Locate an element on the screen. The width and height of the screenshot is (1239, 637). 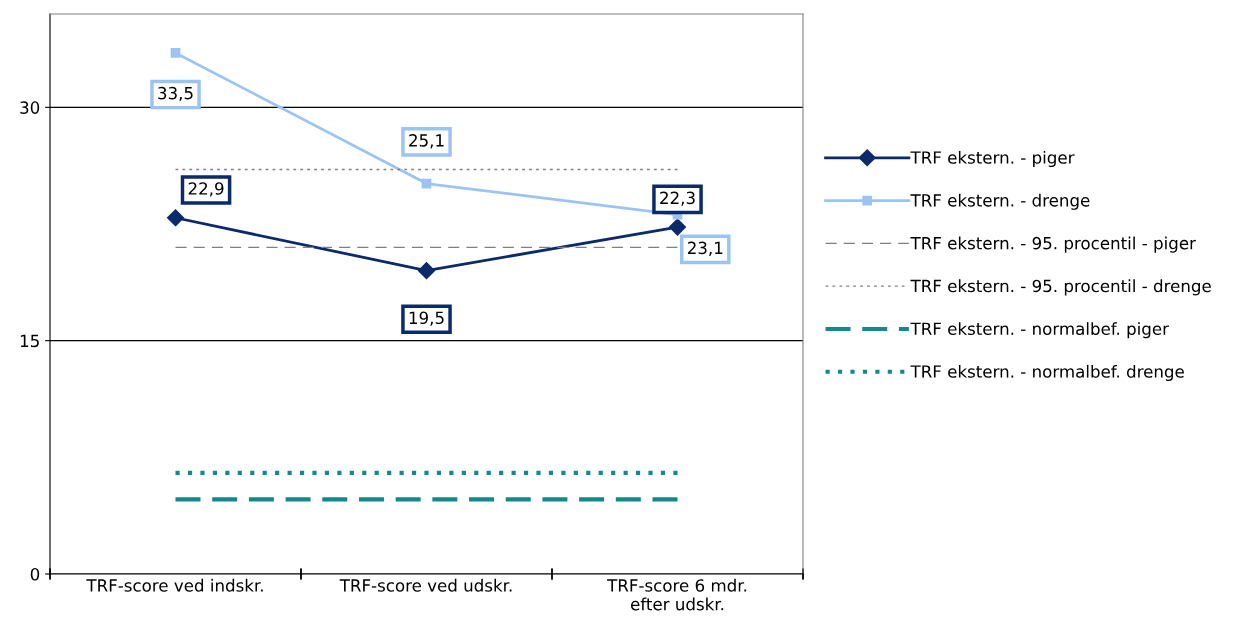
data-label: 22,3 is located at coordinates (677, 198).